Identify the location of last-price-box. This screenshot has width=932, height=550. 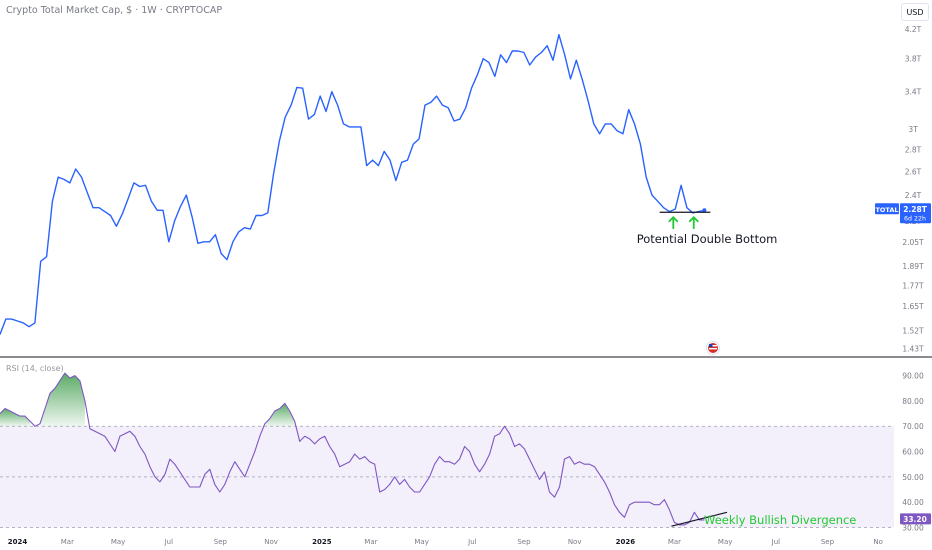
(915, 213).